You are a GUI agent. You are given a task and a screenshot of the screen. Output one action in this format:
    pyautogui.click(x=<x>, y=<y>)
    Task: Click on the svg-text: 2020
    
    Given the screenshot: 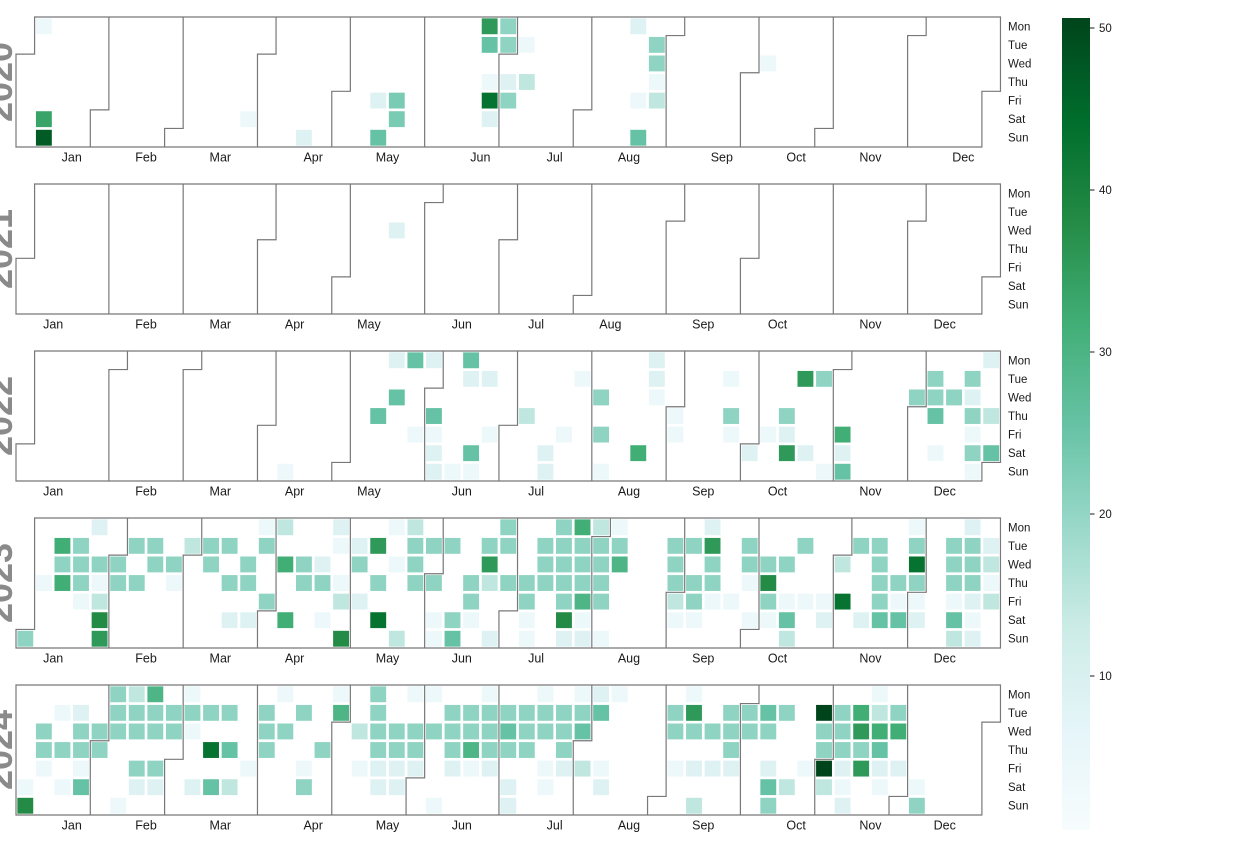 What is the action you would take?
    pyautogui.click(x=10, y=82)
    